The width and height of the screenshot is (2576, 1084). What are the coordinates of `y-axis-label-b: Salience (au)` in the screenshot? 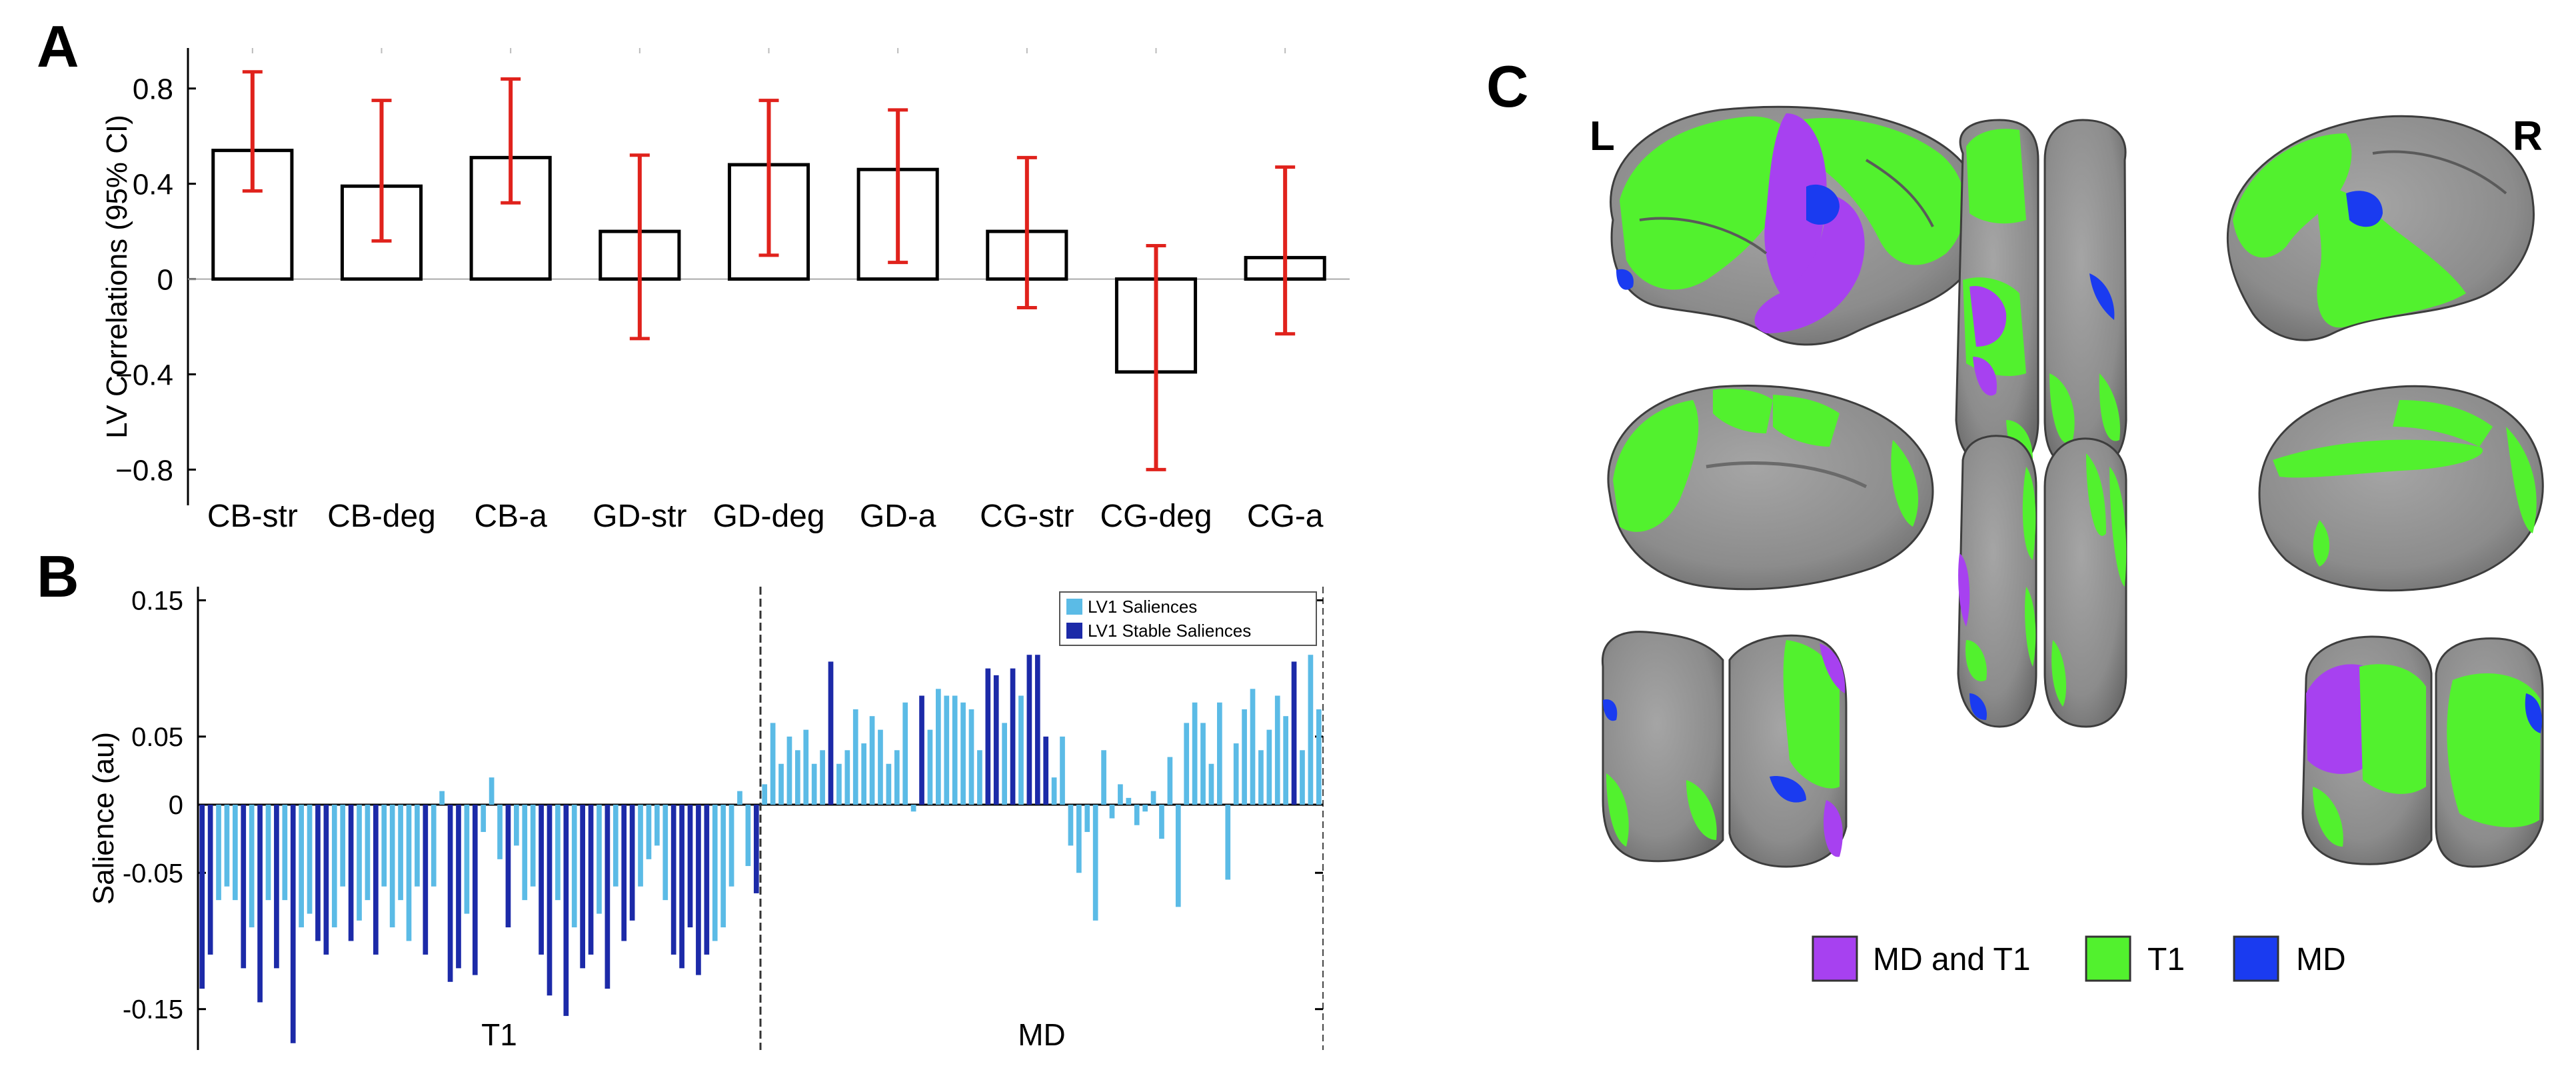 It's located at (104, 818).